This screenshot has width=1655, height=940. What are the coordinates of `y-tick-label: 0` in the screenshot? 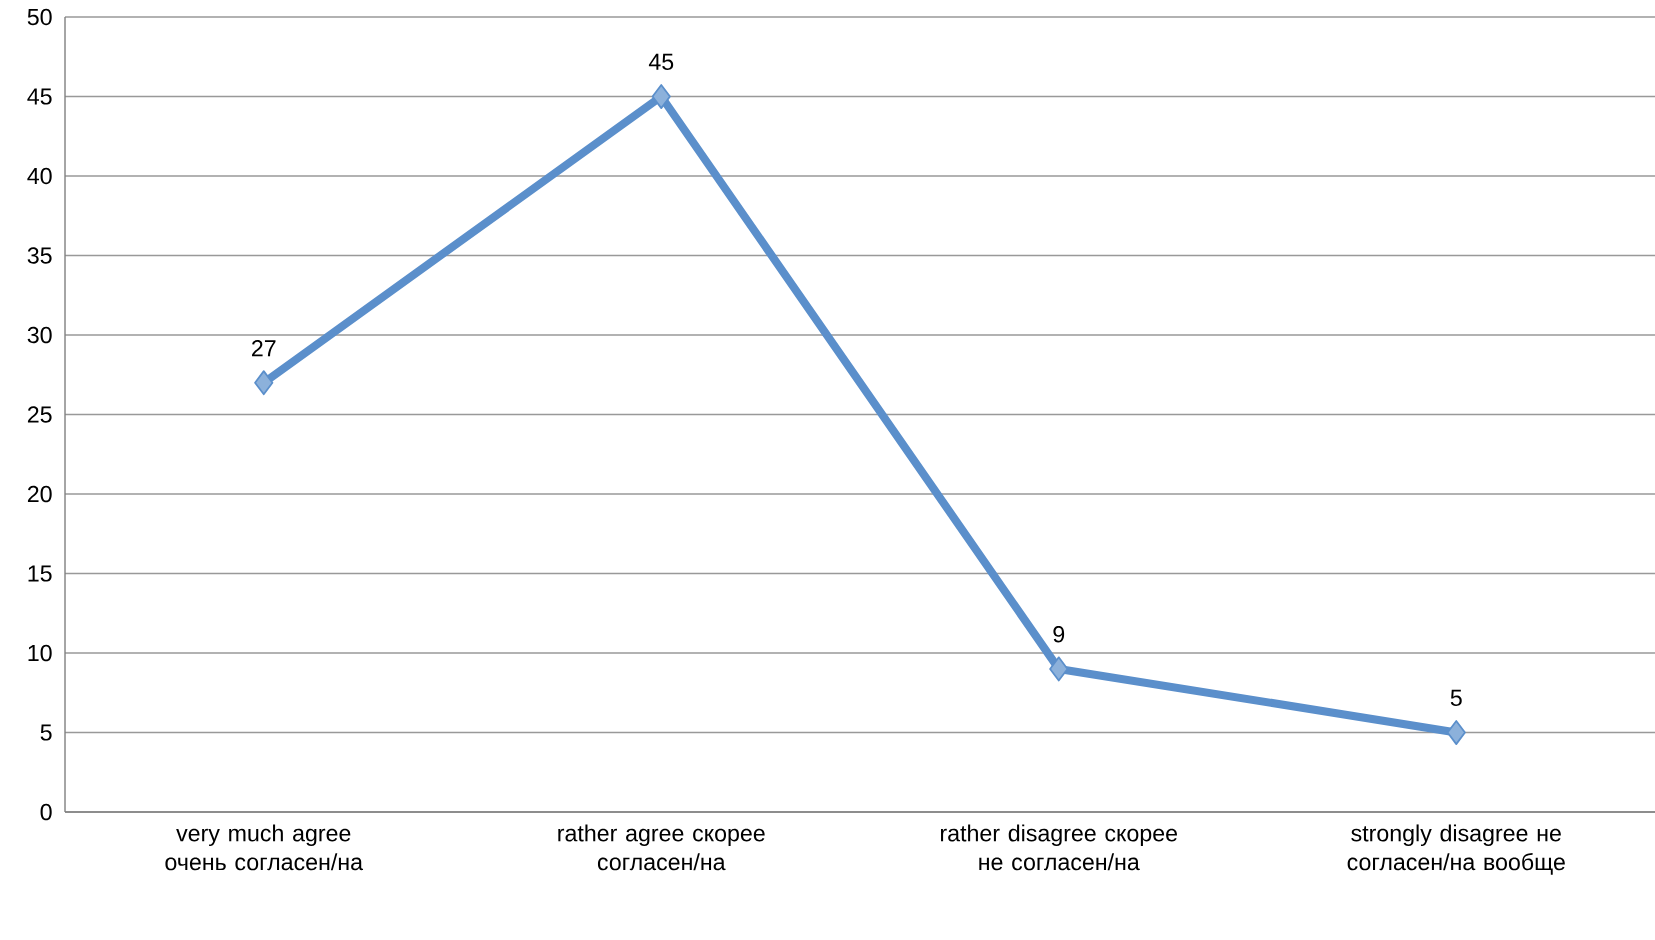 It's located at (46, 812).